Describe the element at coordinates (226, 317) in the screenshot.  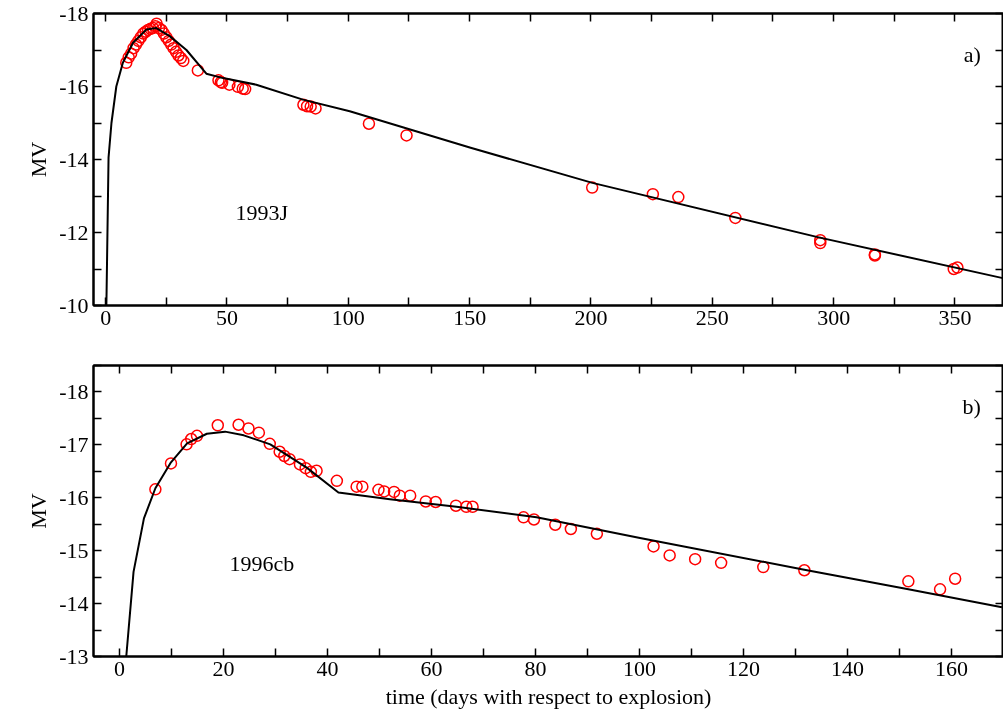
I see `x-tick-label: 50` at that location.